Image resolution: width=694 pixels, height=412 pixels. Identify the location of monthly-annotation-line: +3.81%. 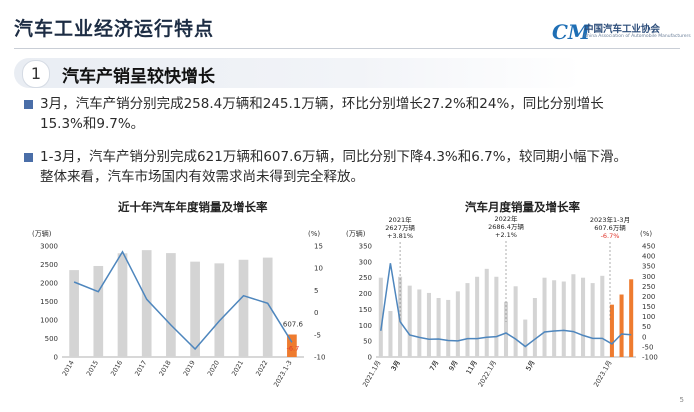
(400, 236).